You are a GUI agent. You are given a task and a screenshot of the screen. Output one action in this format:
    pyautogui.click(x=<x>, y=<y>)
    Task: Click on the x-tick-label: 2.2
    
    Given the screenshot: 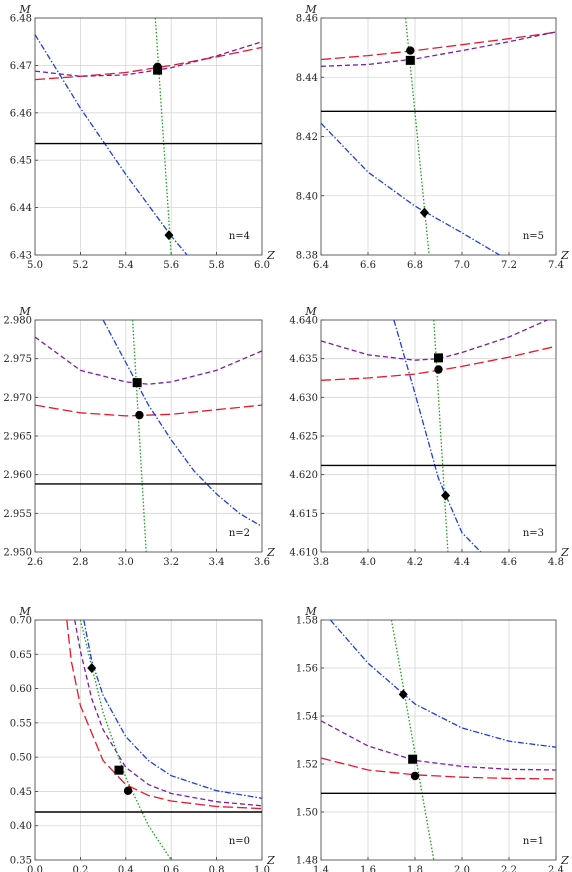 What is the action you would take?
    pyautogui.click(x=509, y=868)
    